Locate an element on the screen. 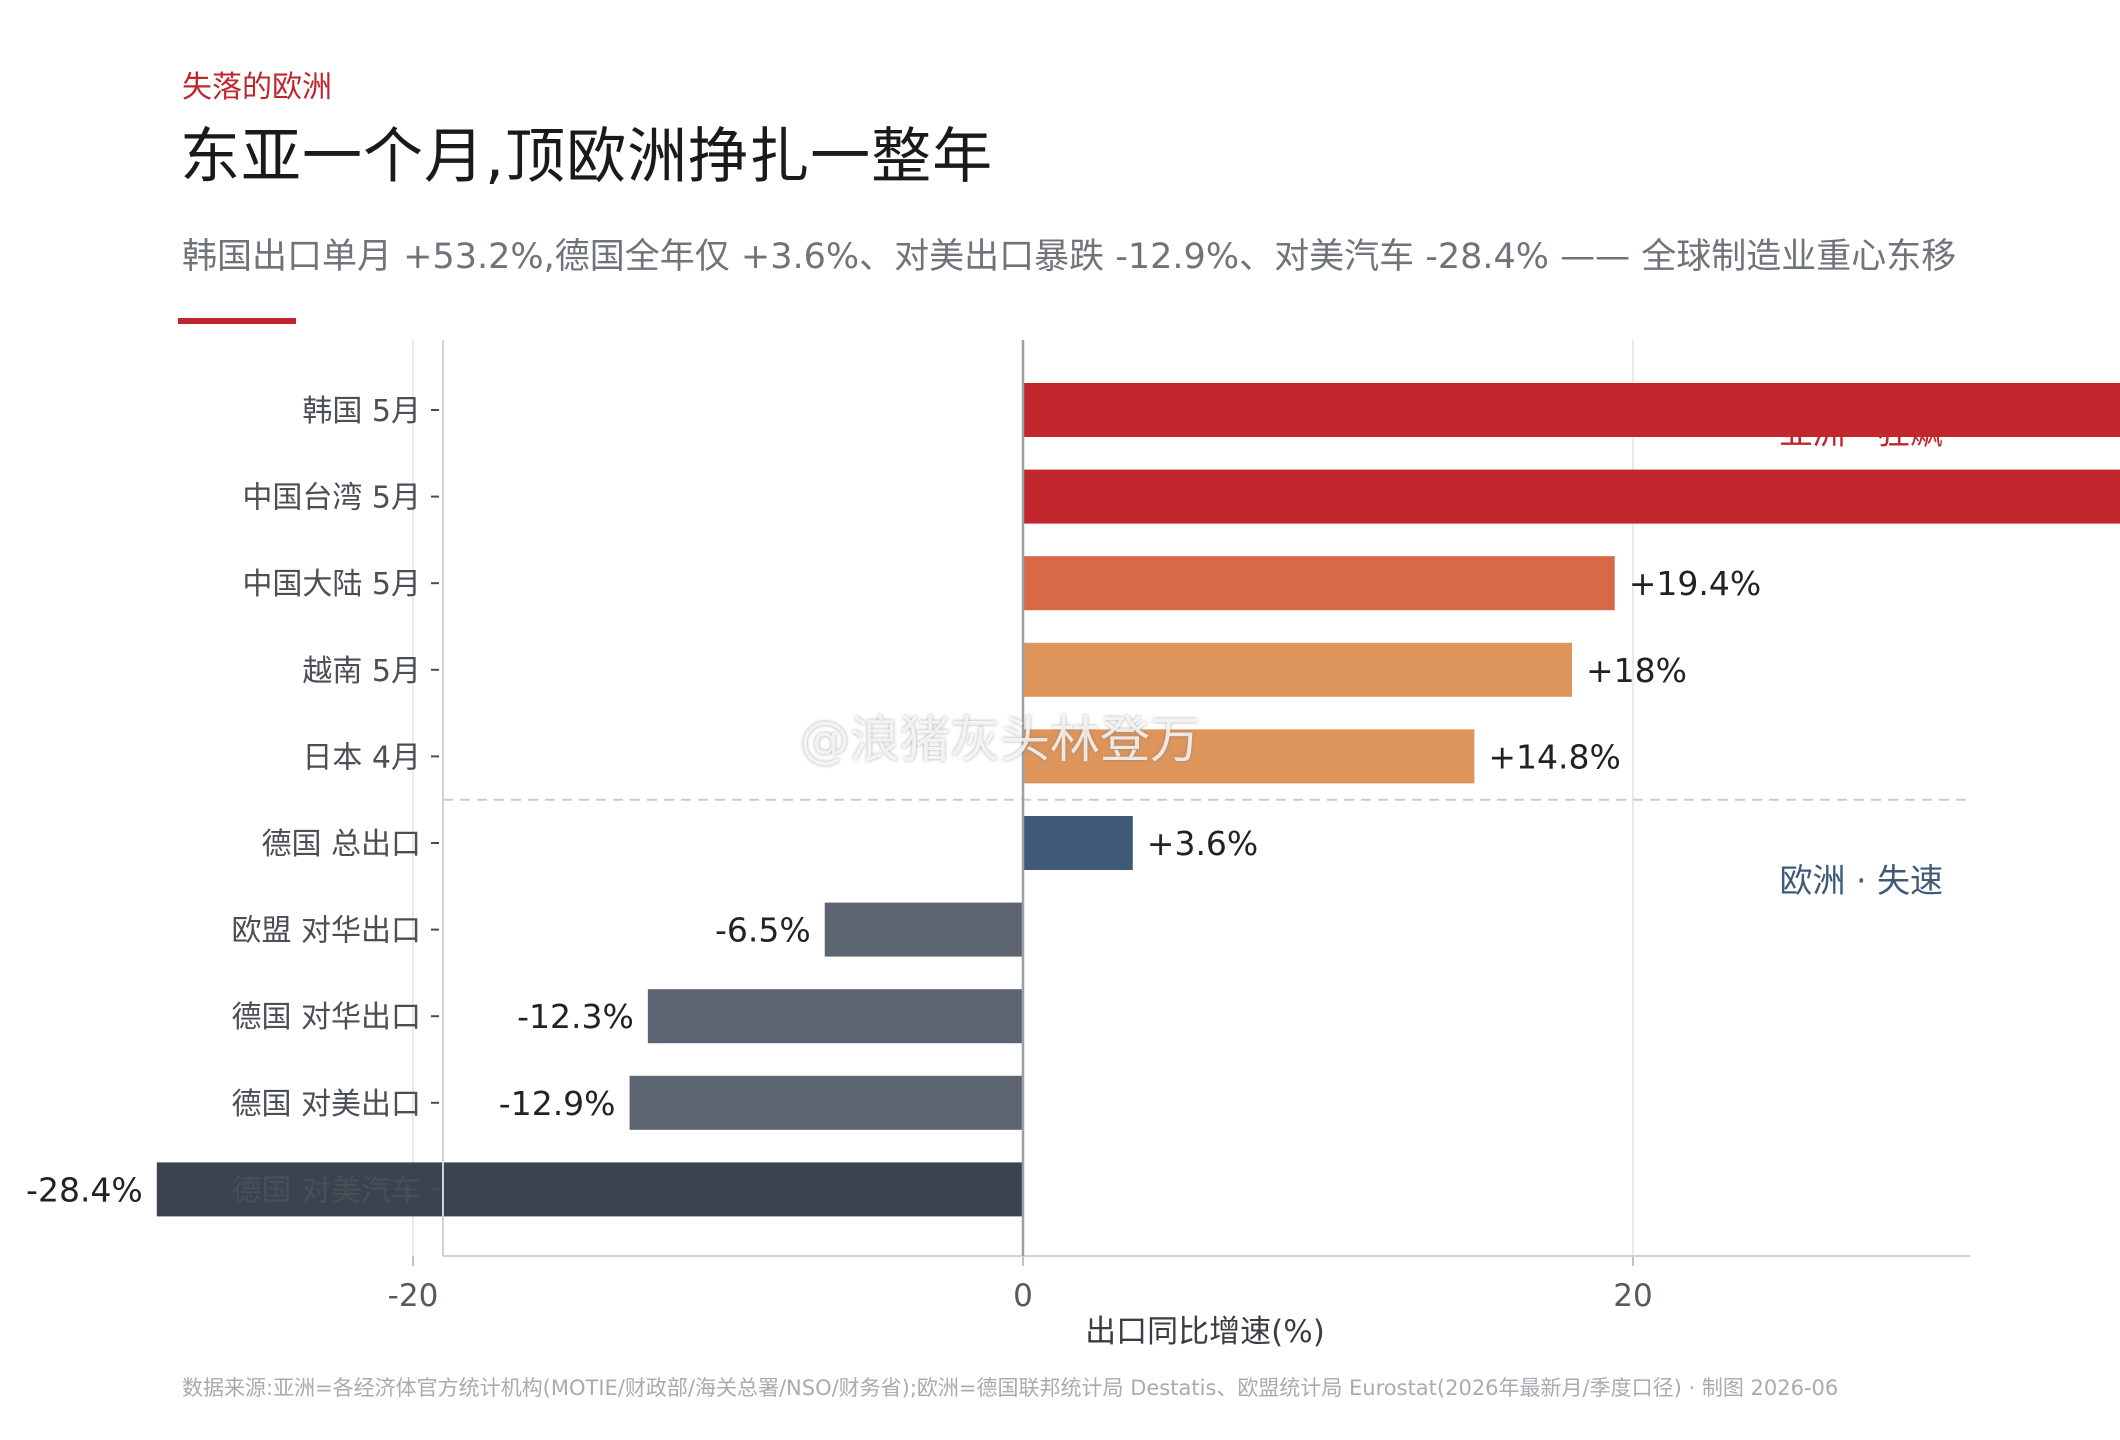 This screenshot has height=1440, width=2120. category-label: 中国大陆 5月 is located at coordinates (331, 584).